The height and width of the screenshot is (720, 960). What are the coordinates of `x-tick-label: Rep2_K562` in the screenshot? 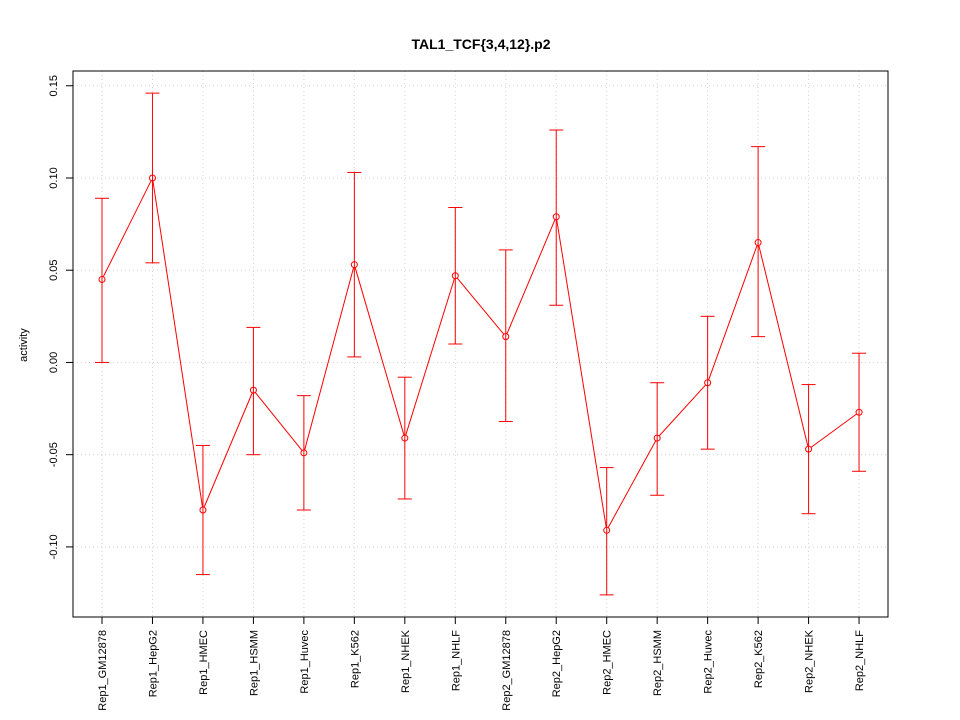 It's located at (759, 659).